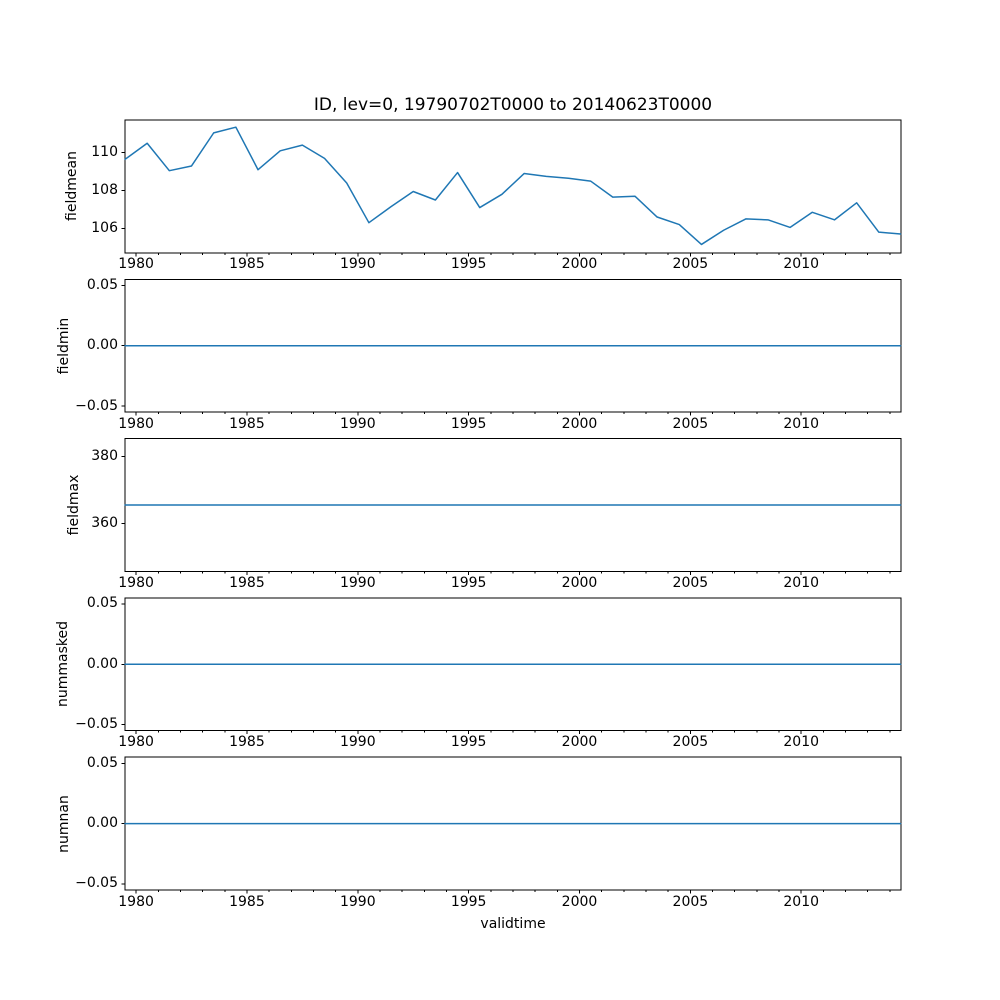  I want to click on y-axis-label-fieldmean: fieldmean, so click(72, 186).